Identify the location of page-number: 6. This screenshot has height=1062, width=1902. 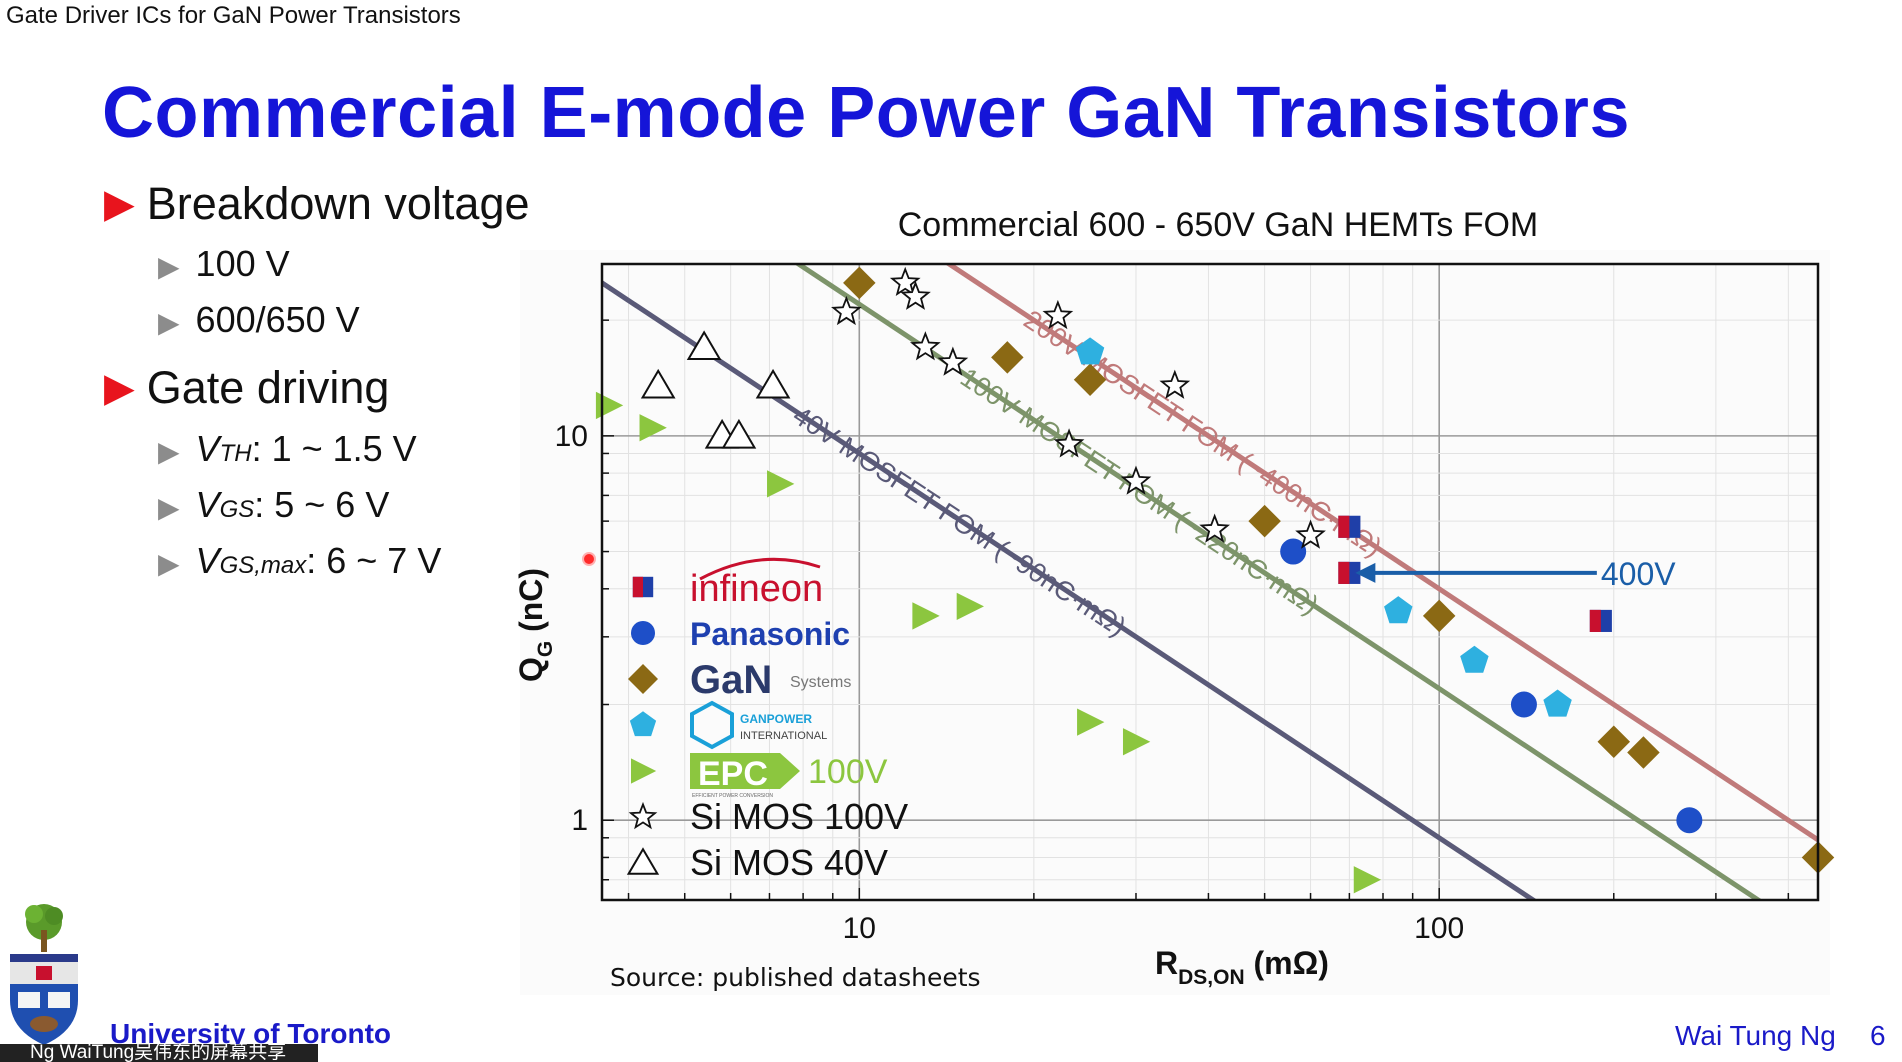
(1878, 1035).